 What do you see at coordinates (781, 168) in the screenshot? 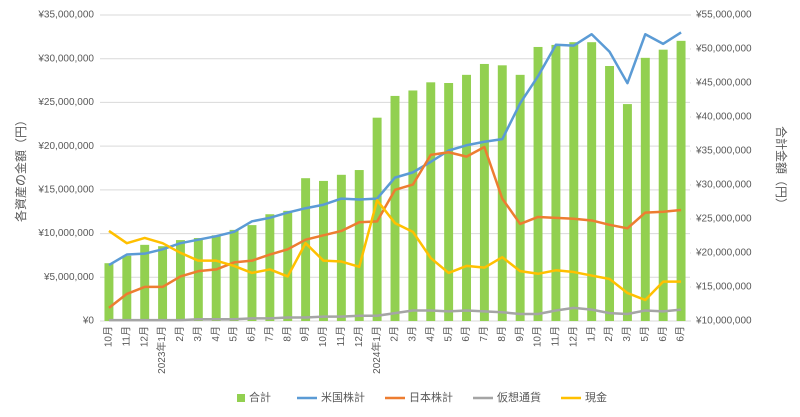
I see `y2-axis-title: 合計金額（円）` at bounding box center [781, 168].